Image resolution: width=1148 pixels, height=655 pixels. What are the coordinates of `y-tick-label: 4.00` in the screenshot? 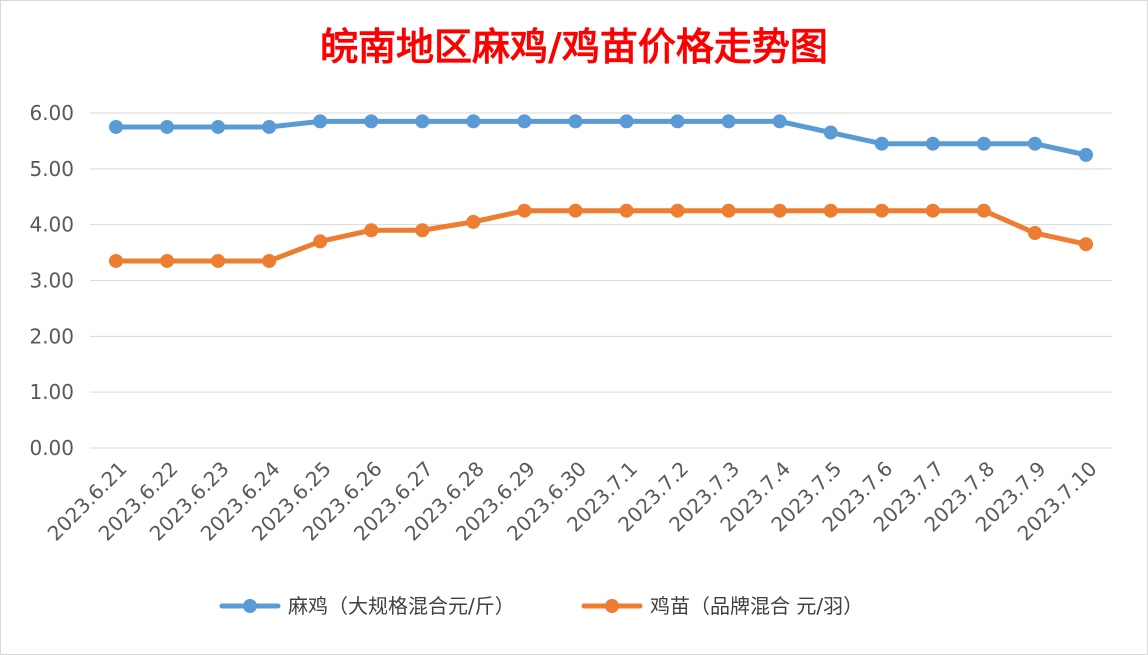 It's located at (51, 225).